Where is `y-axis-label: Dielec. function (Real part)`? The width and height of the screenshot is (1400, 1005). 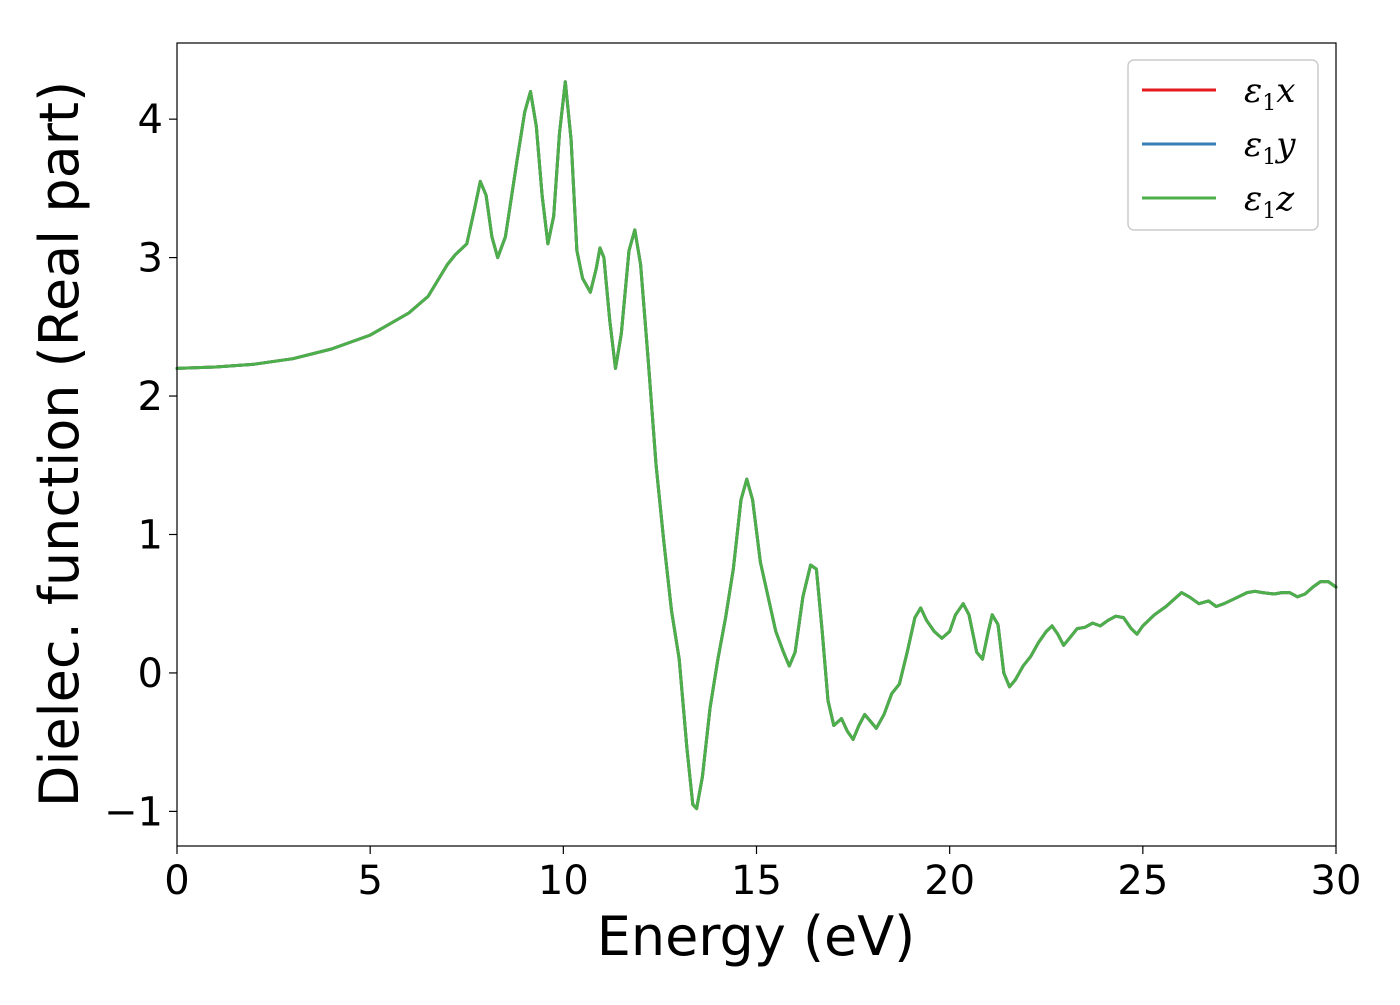
y-axis-label: Dielec. function (Real part) is located at coordinates (59, 444).